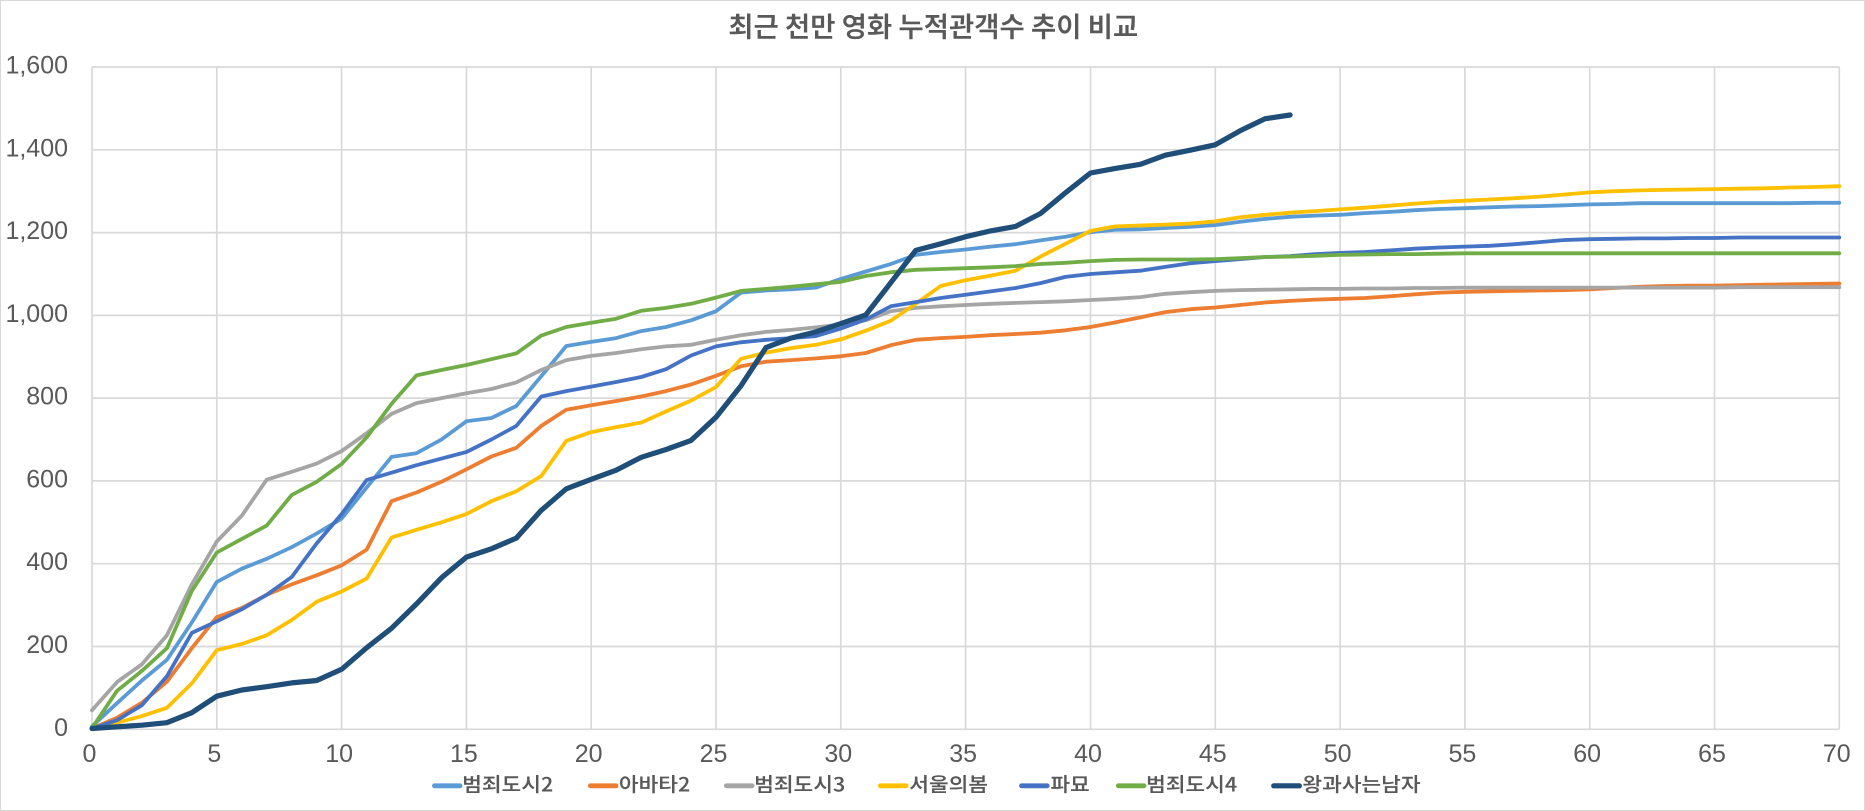 This screenshot has height=811, width=1865. What do you see at coordinates (47, 479) in the screenshot?
I see `svg-text: 600` at bounding box center [47, 479].